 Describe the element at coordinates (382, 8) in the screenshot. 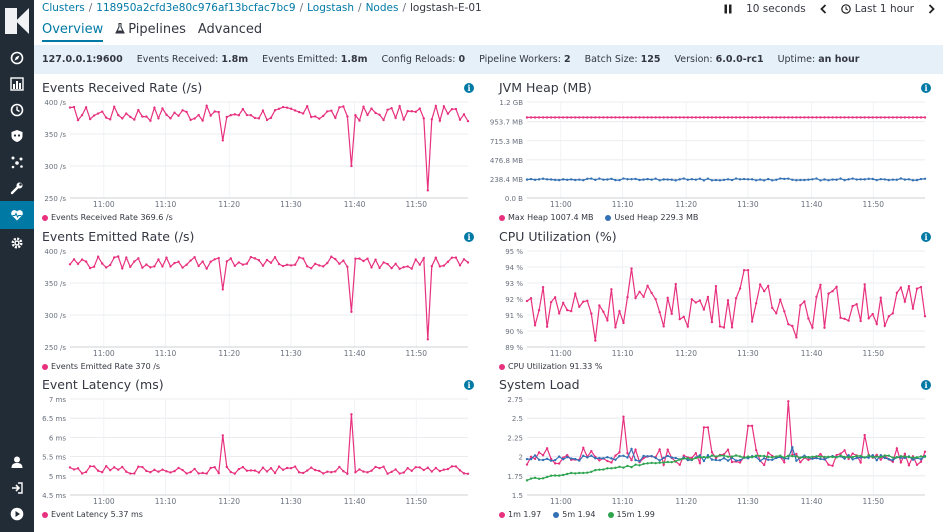

I see `breadcrumb-nodes: Nodes` at that location.